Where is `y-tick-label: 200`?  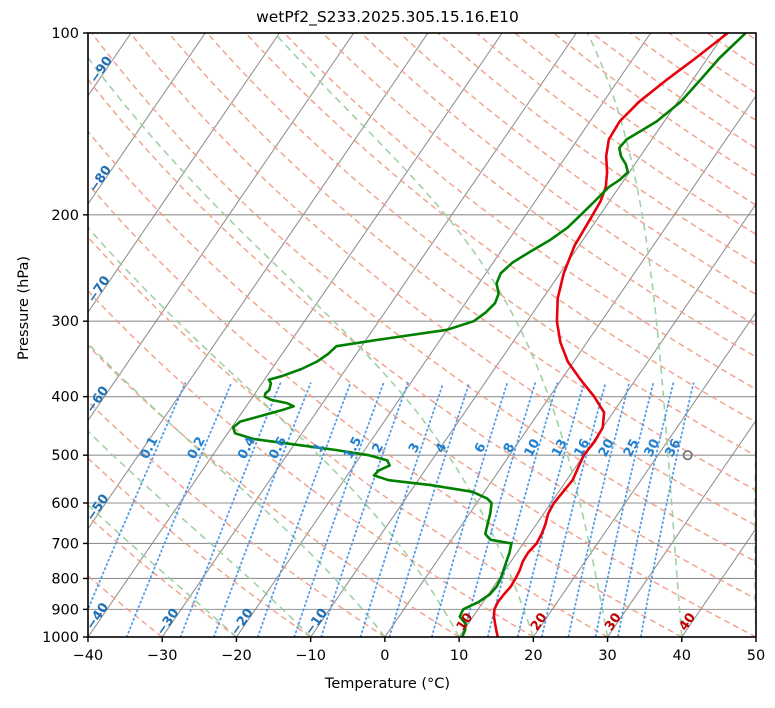
y-tick-label: 200 is located at coordinates (65, 216).